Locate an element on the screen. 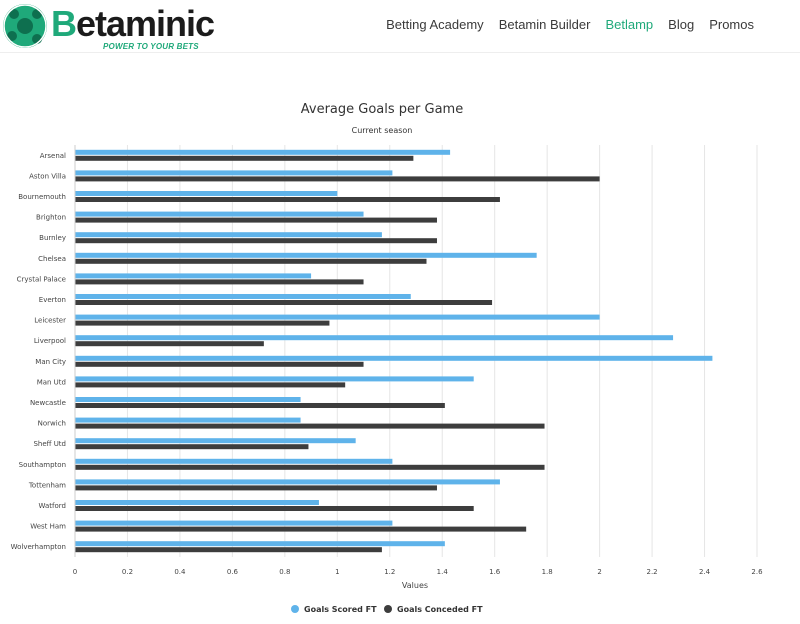 Image resolution: width=800 pixels, height=624 pixels. x-tick-label: 2.6 is located at coordinates (757, 572).